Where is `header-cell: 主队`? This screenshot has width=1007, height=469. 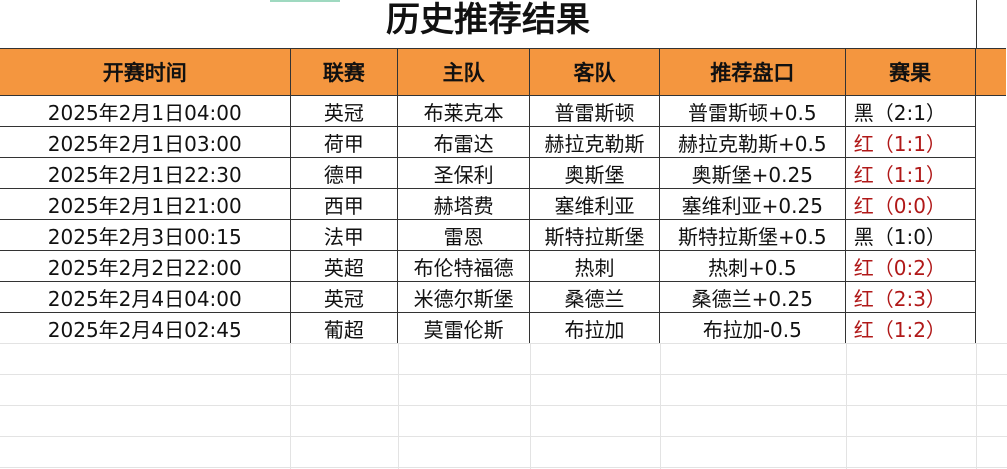
header-cell: 主队 is located at coordinates (464, 72).